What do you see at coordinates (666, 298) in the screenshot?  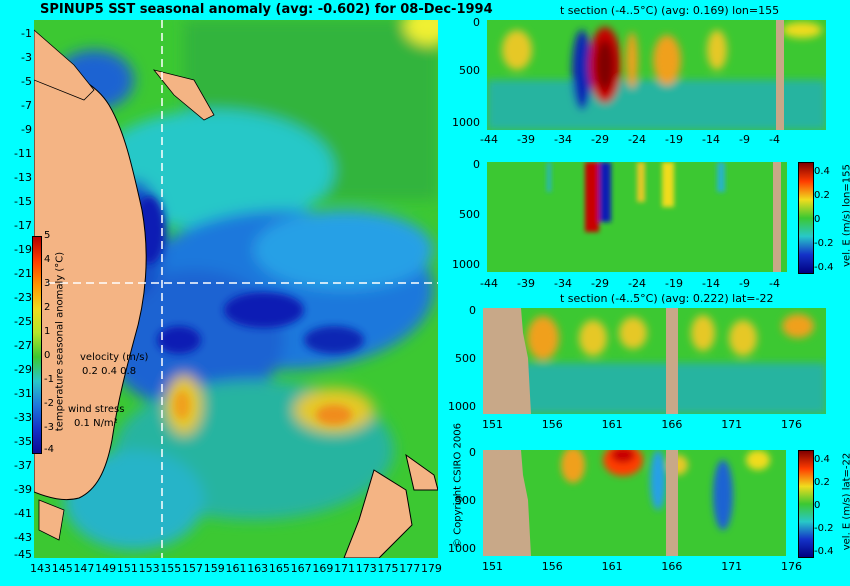 I see `panel3-title: t section (-4..5°C) (avg: 0.222) lat=-22` at bounding box center [666, 298].